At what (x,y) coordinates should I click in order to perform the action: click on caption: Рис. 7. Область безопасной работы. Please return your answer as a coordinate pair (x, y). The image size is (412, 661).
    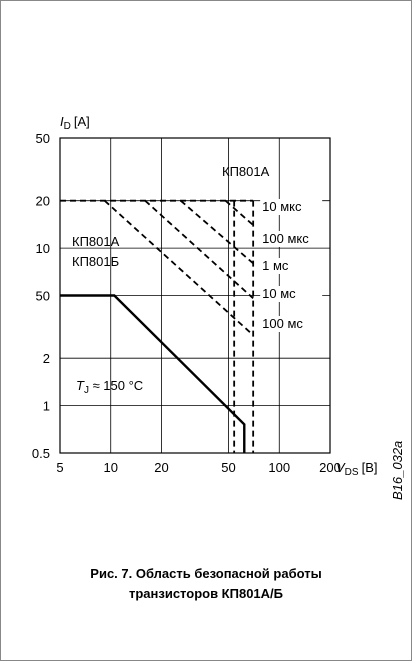
    Looking at the image, I should click on (205, 573).